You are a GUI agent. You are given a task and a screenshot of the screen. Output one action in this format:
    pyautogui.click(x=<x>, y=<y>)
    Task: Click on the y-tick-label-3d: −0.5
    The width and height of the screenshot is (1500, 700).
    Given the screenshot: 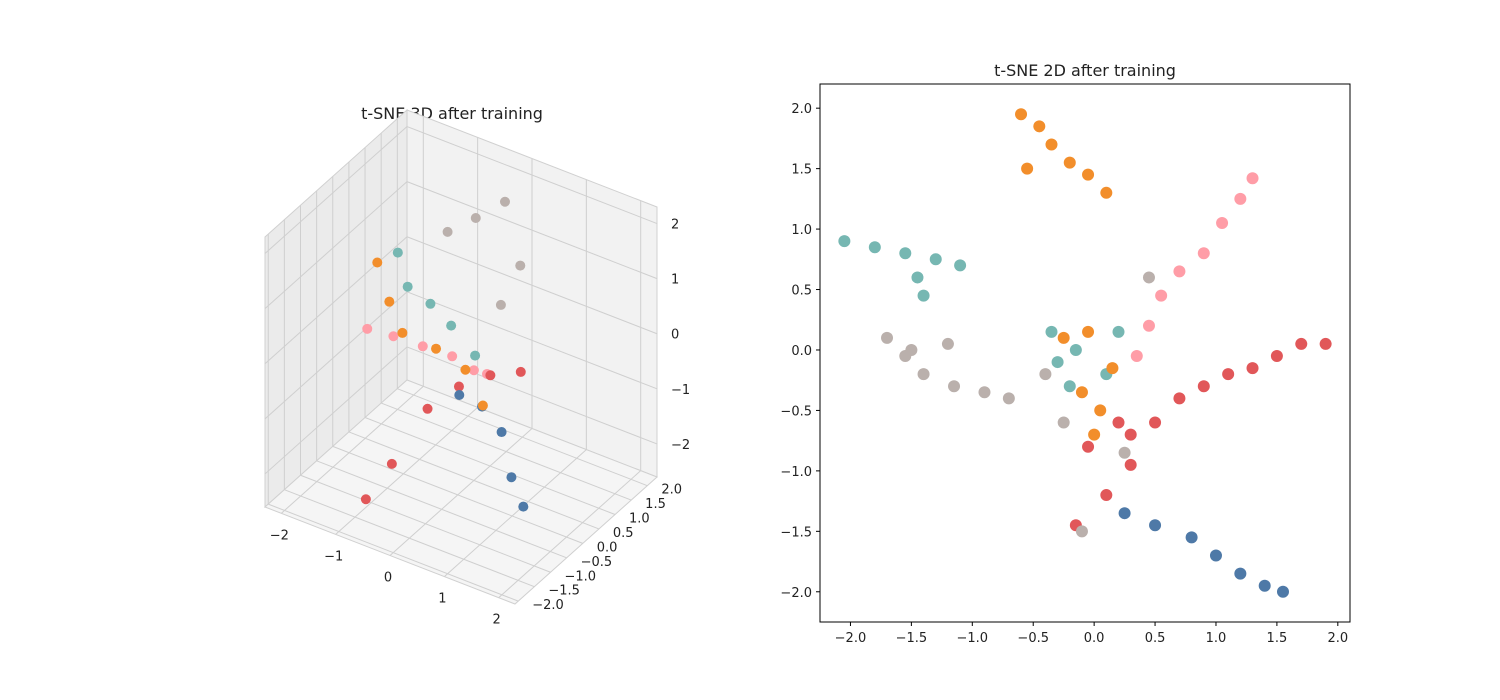 What is the action you would take?
    pyautogui.click(x=597, y=562)
    